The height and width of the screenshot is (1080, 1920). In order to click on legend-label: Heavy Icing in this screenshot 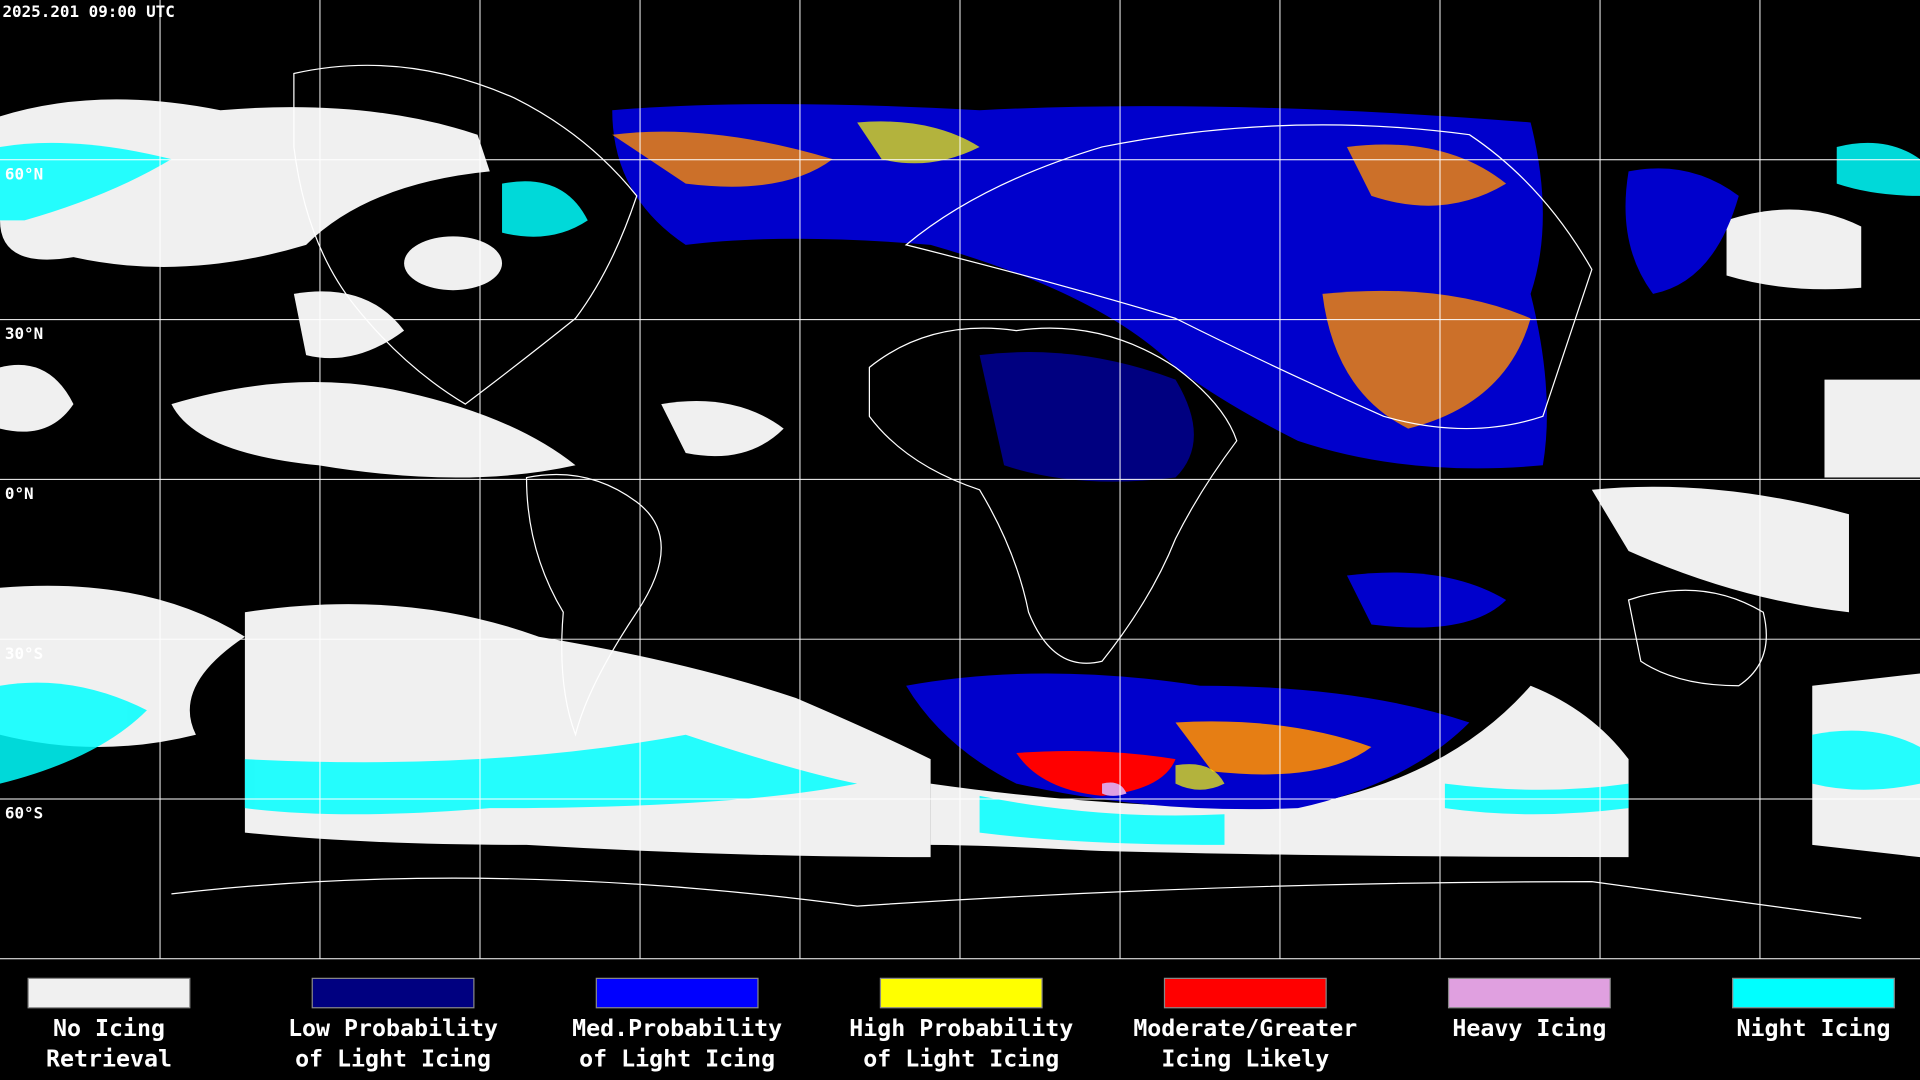, I will do `click(1529, 1028)`.